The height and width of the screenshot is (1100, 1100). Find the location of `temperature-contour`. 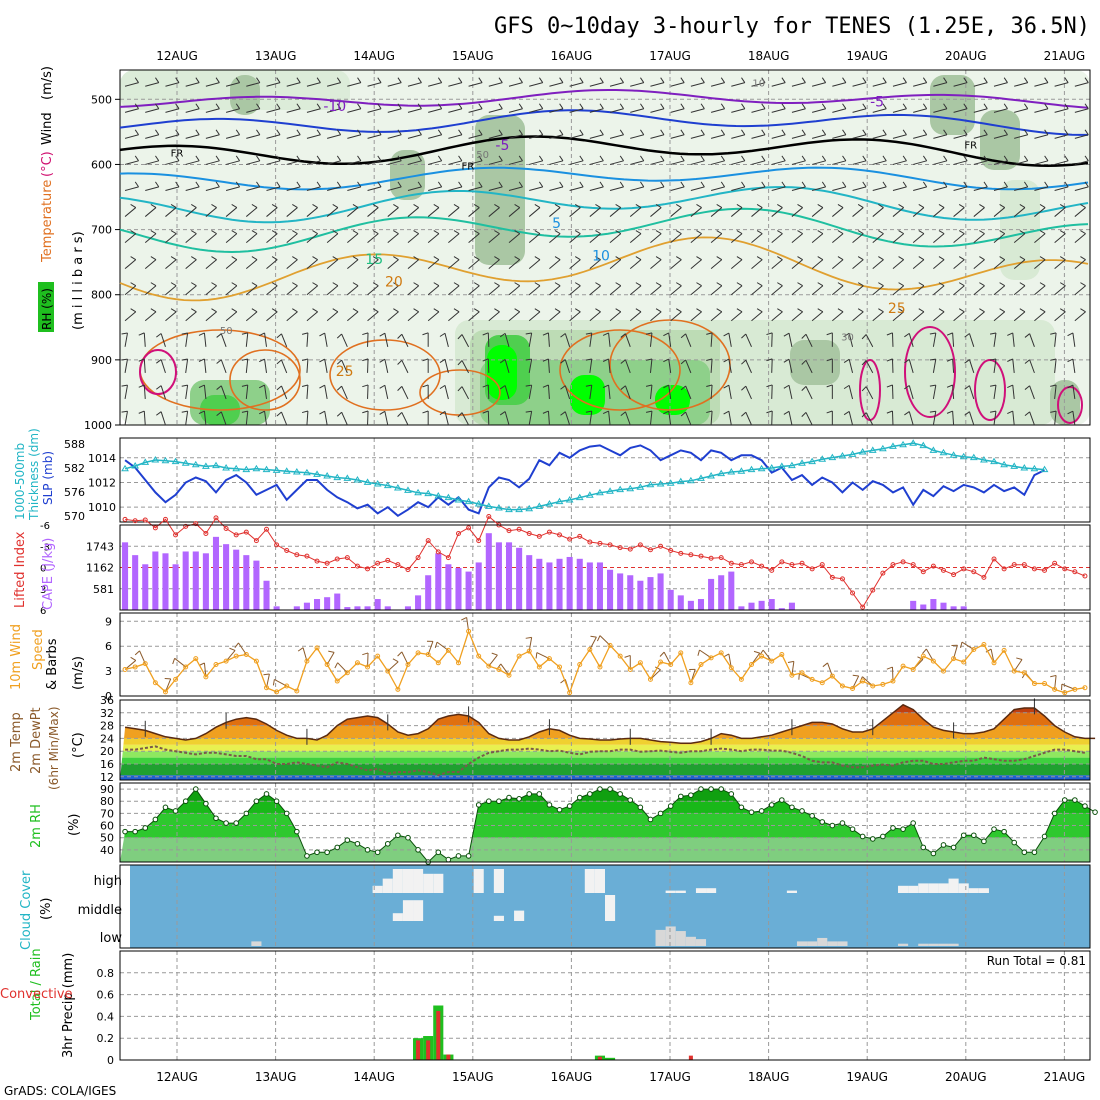

temperature-contour is located at coordinates (604, 99).